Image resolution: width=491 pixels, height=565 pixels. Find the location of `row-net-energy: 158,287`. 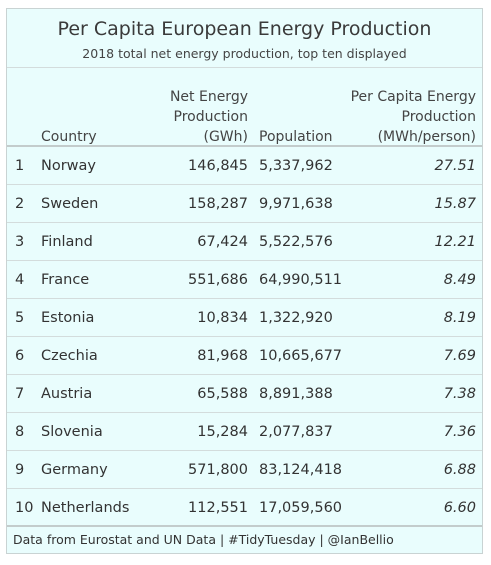

row-net-energy: 158,287 is located at coordinates (218, 204).